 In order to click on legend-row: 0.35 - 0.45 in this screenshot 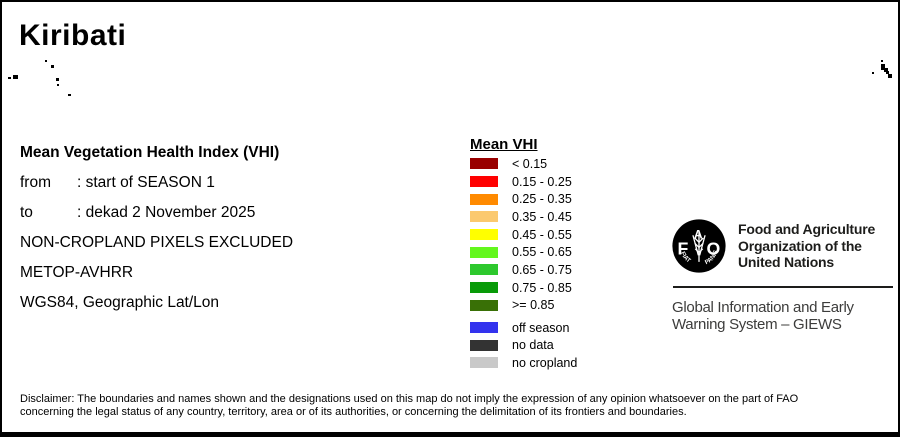, I will do `click(523, 217)`.